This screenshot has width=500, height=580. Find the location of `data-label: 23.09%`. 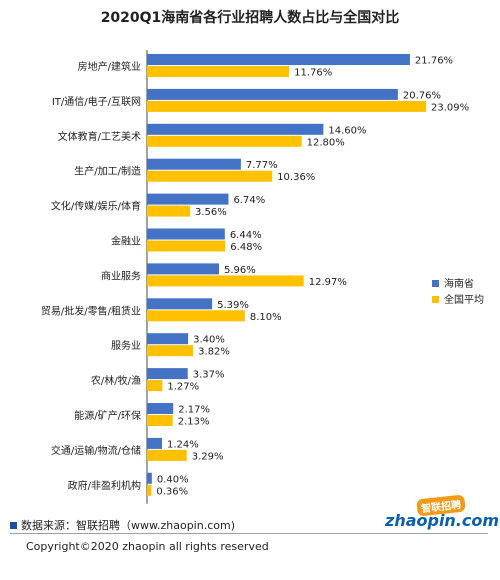

data-label: 23.09% is located at coordinates (450, 107).